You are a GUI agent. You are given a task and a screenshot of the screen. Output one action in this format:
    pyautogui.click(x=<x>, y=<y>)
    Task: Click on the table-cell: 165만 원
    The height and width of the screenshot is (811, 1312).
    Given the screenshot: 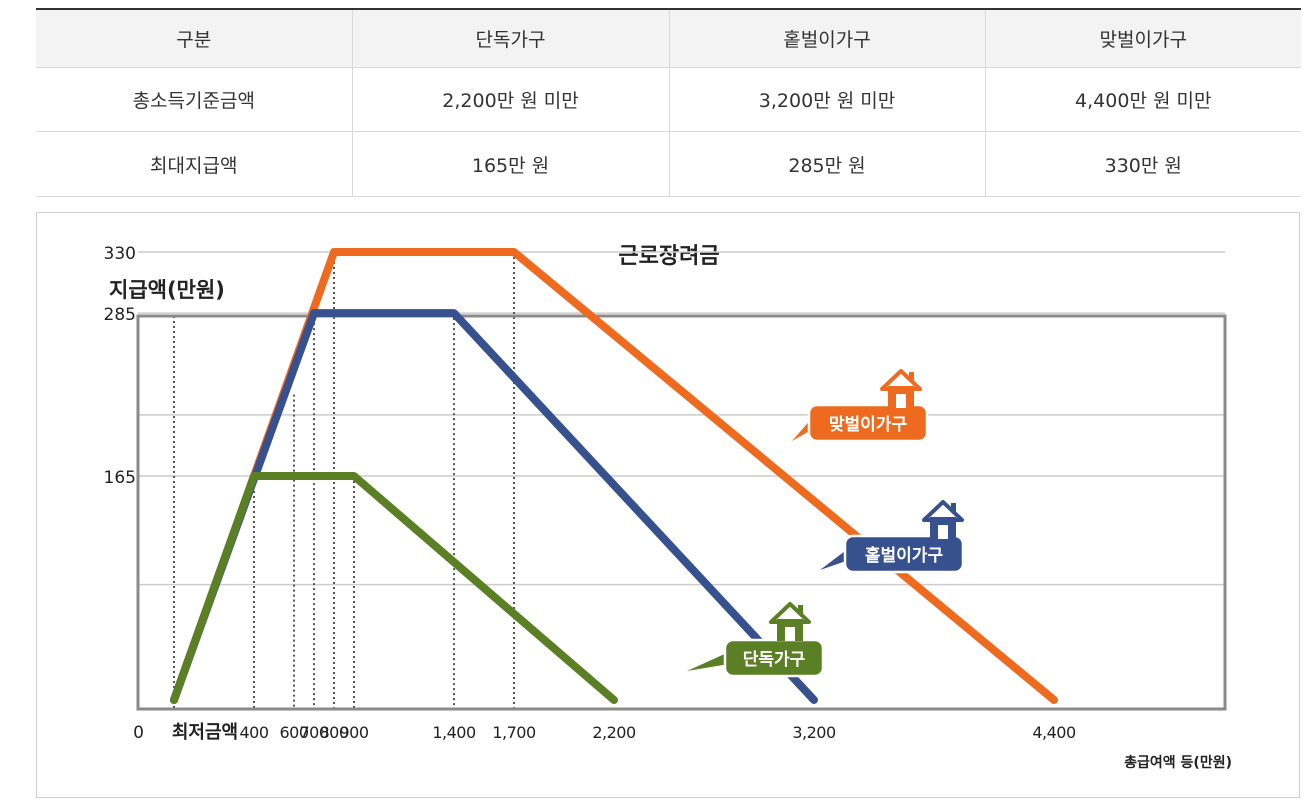 What is the action you would take?
    pyautogui.click(x=511, y=164)
    